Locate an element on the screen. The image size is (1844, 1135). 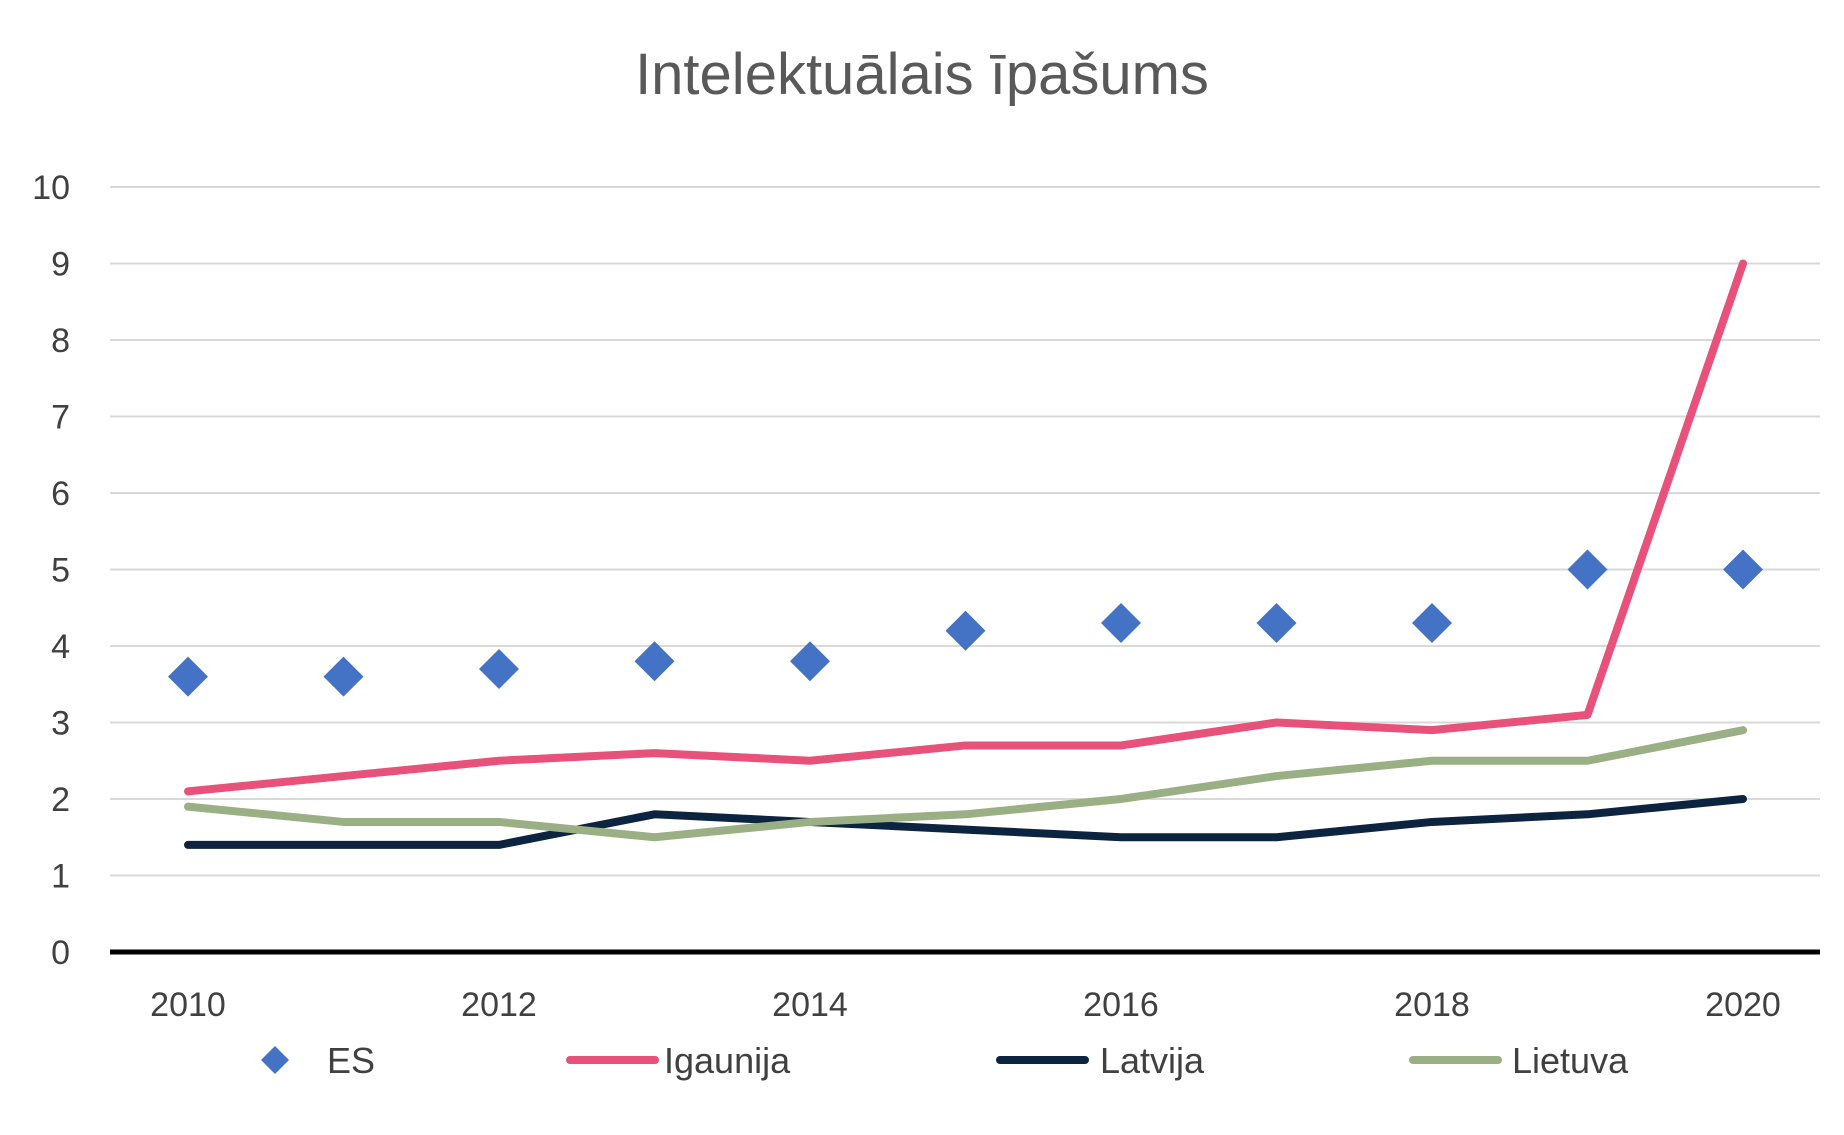
series-line-lietuva is located at coordinates (965, 784).